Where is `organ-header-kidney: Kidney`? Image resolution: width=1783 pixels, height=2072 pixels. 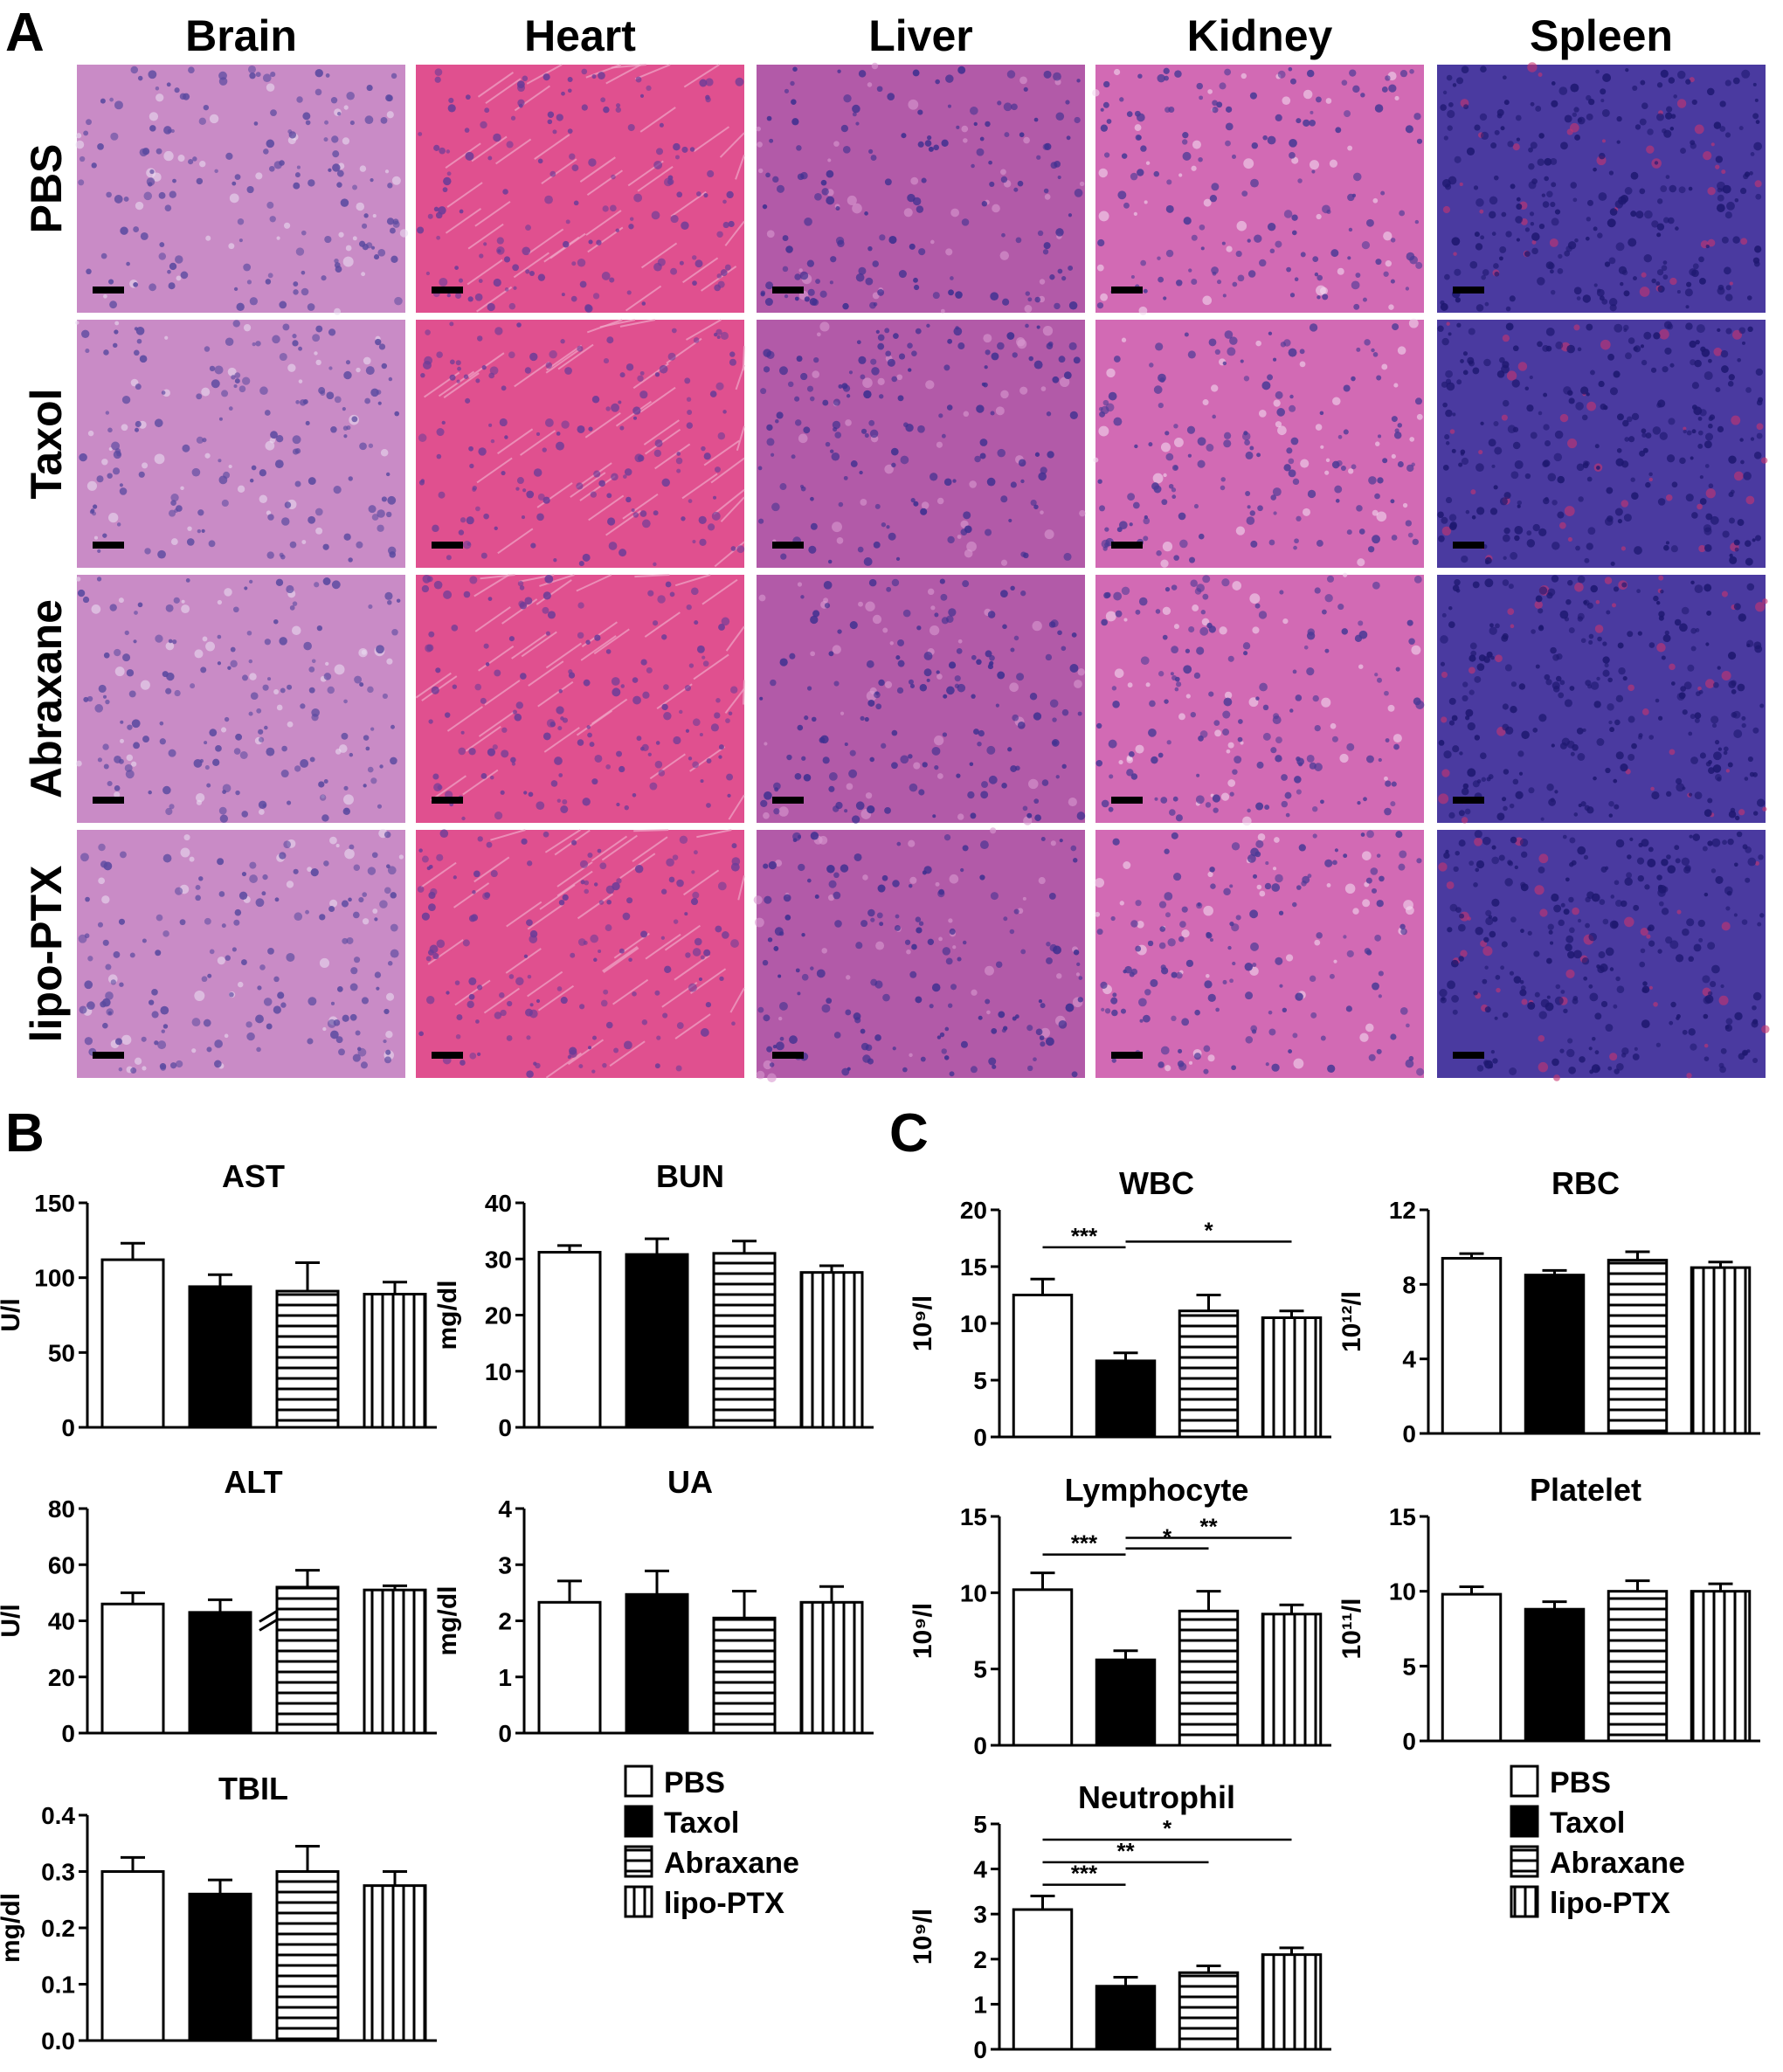 organ-header-kidney: Kidney is located at coordinates (1260, 35).